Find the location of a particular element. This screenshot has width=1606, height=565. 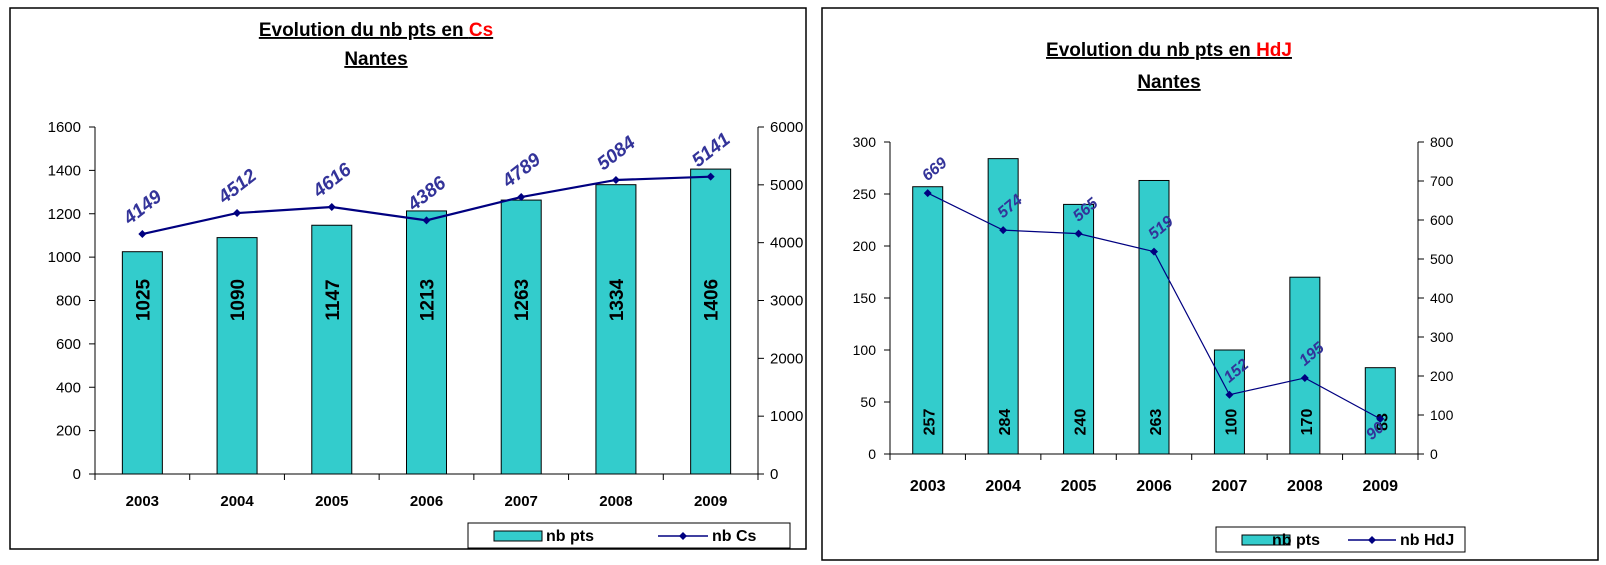

bar-value-label: 1090 is located at coordinates (238, 300).